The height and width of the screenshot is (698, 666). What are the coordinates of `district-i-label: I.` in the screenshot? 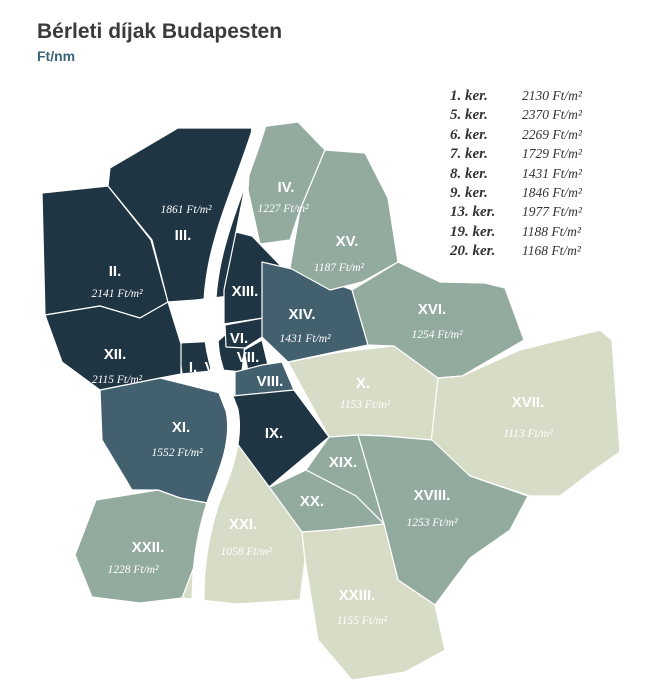 It's located at (193, 367).